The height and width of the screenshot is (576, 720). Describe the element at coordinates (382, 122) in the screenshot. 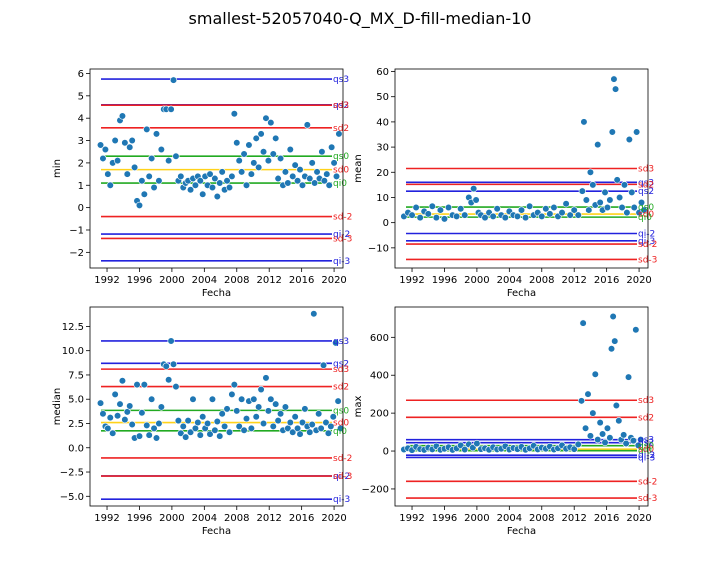

I see `y-tick-label: 40` at that location.